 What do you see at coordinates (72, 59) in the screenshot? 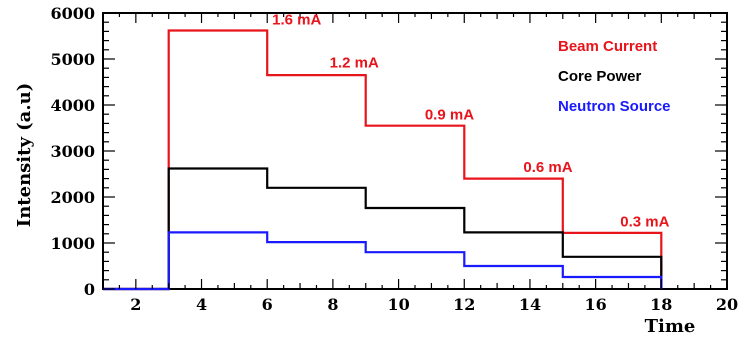
I see `y-tick-label: 5000` at bounding box center [72, 59].